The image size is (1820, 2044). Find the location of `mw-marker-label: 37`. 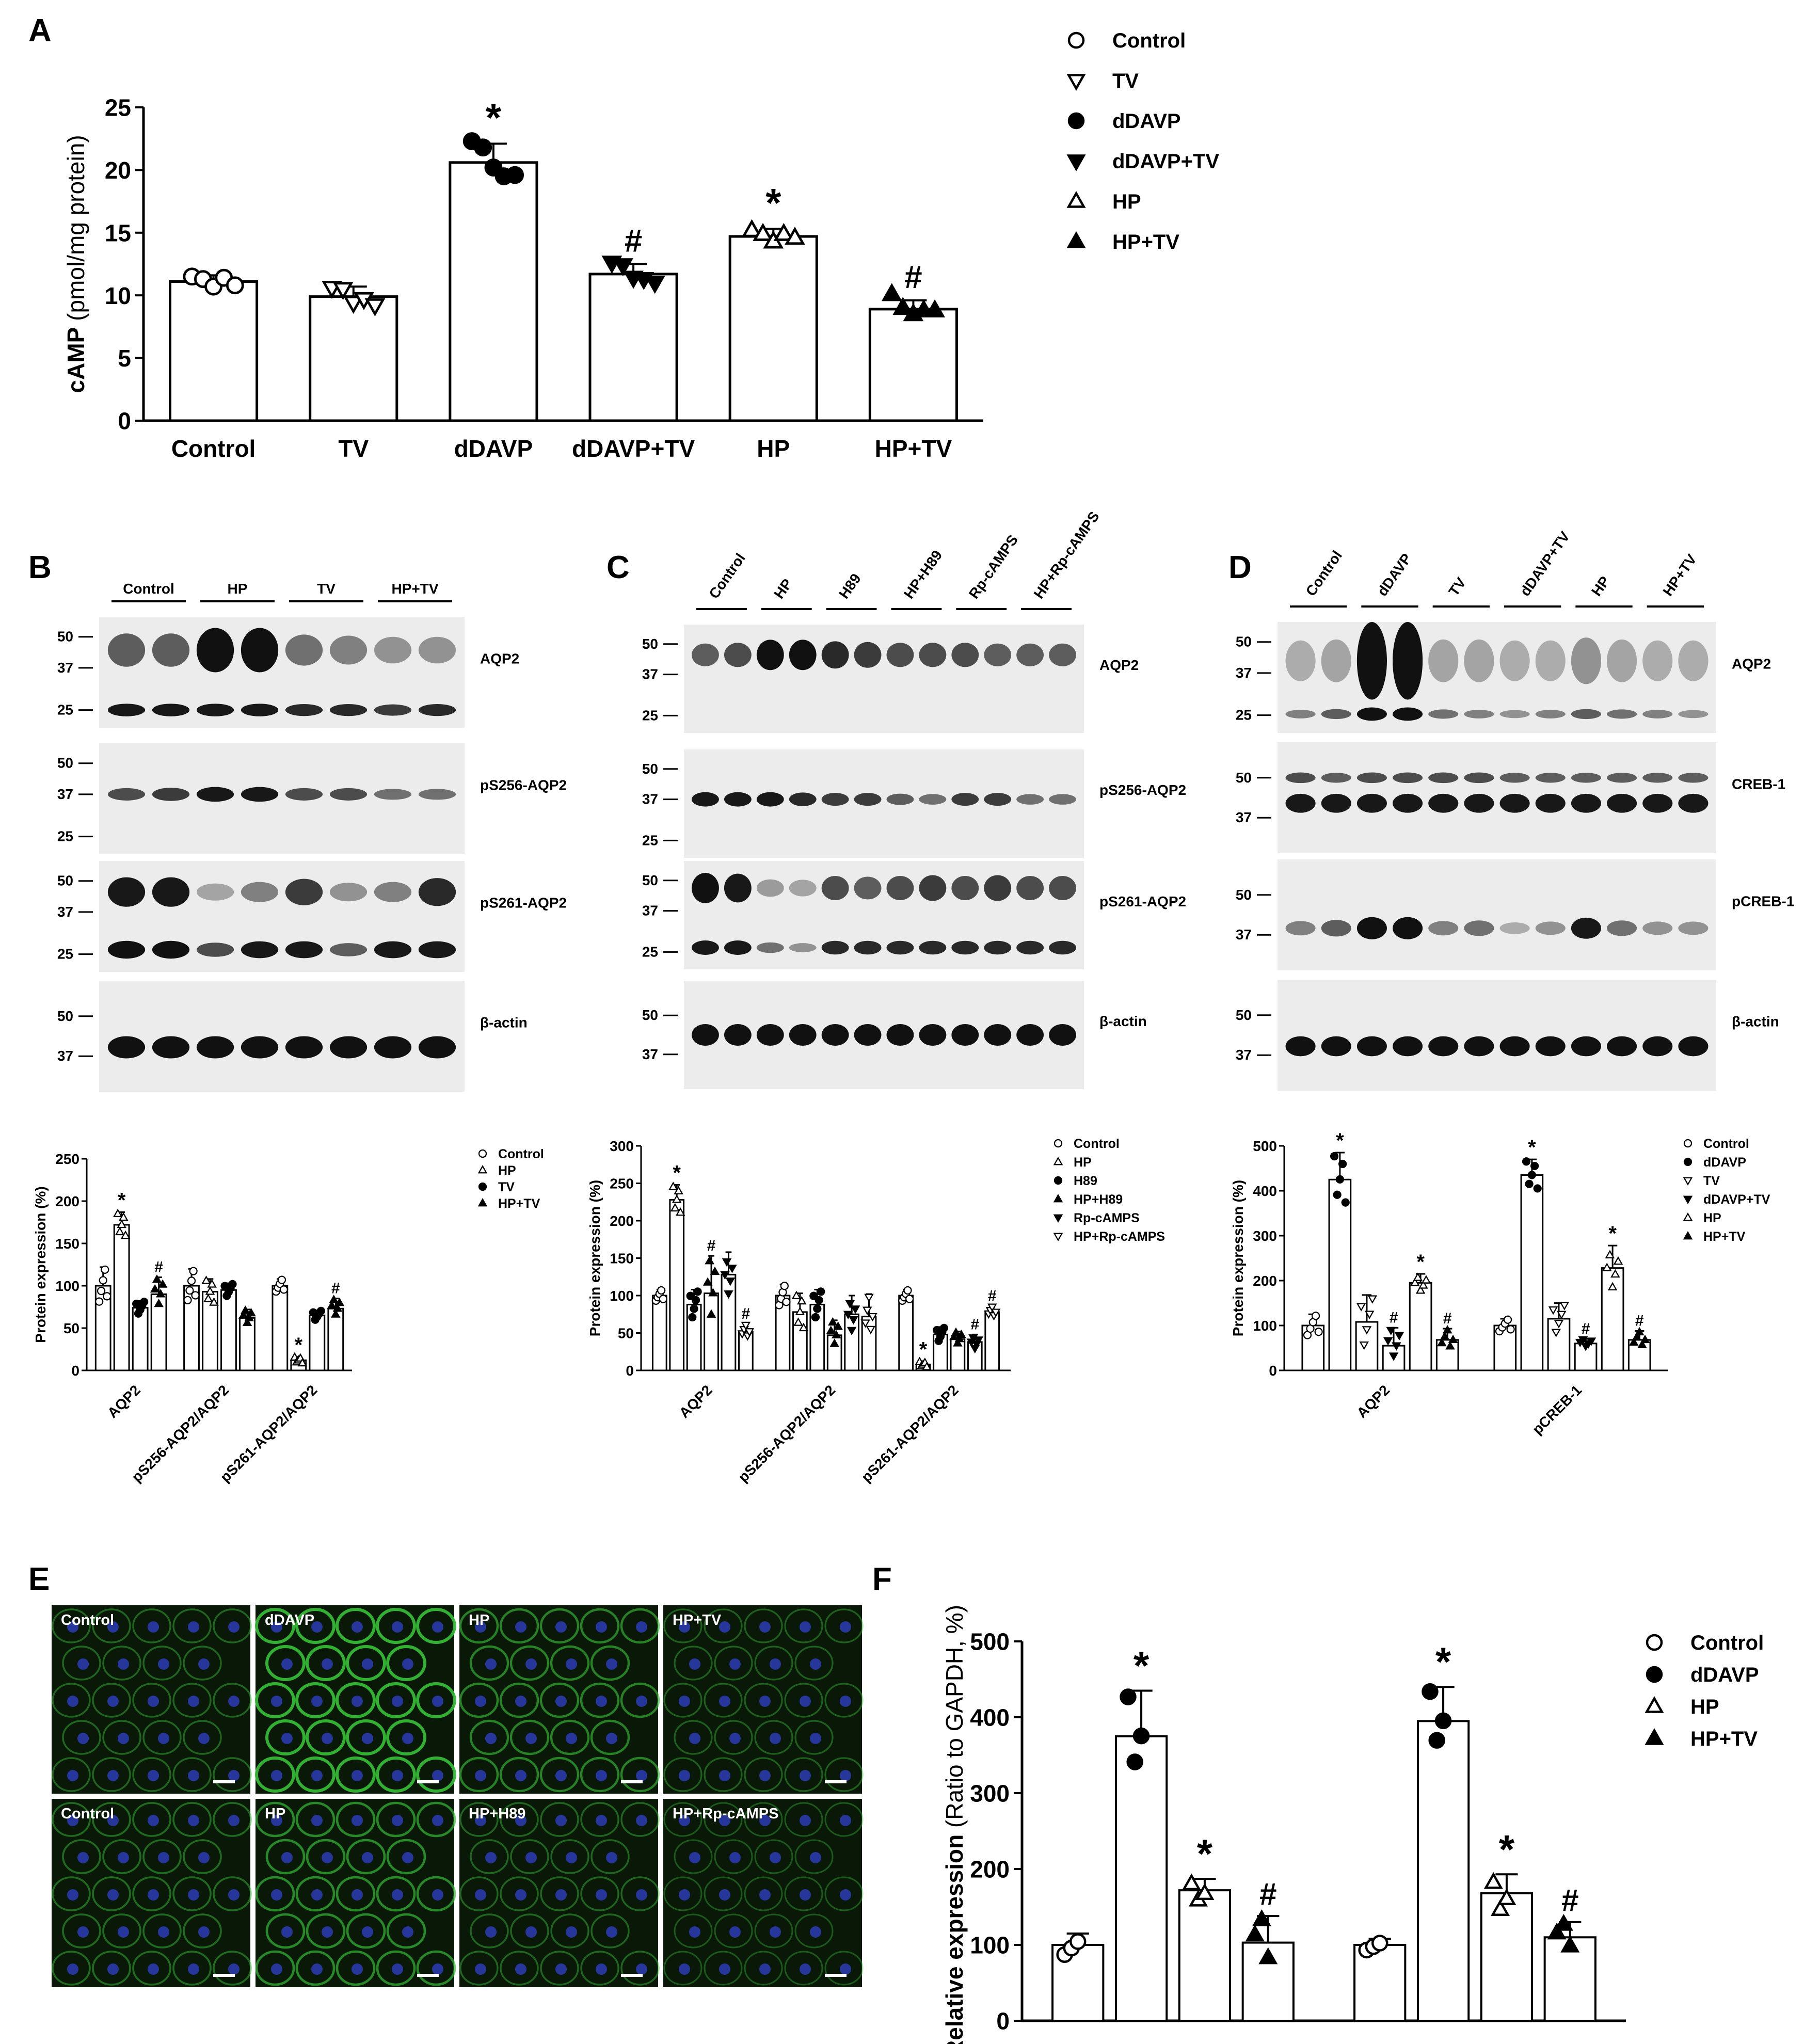

mw-marker-label: 37 is located at coordinates (65, 794).